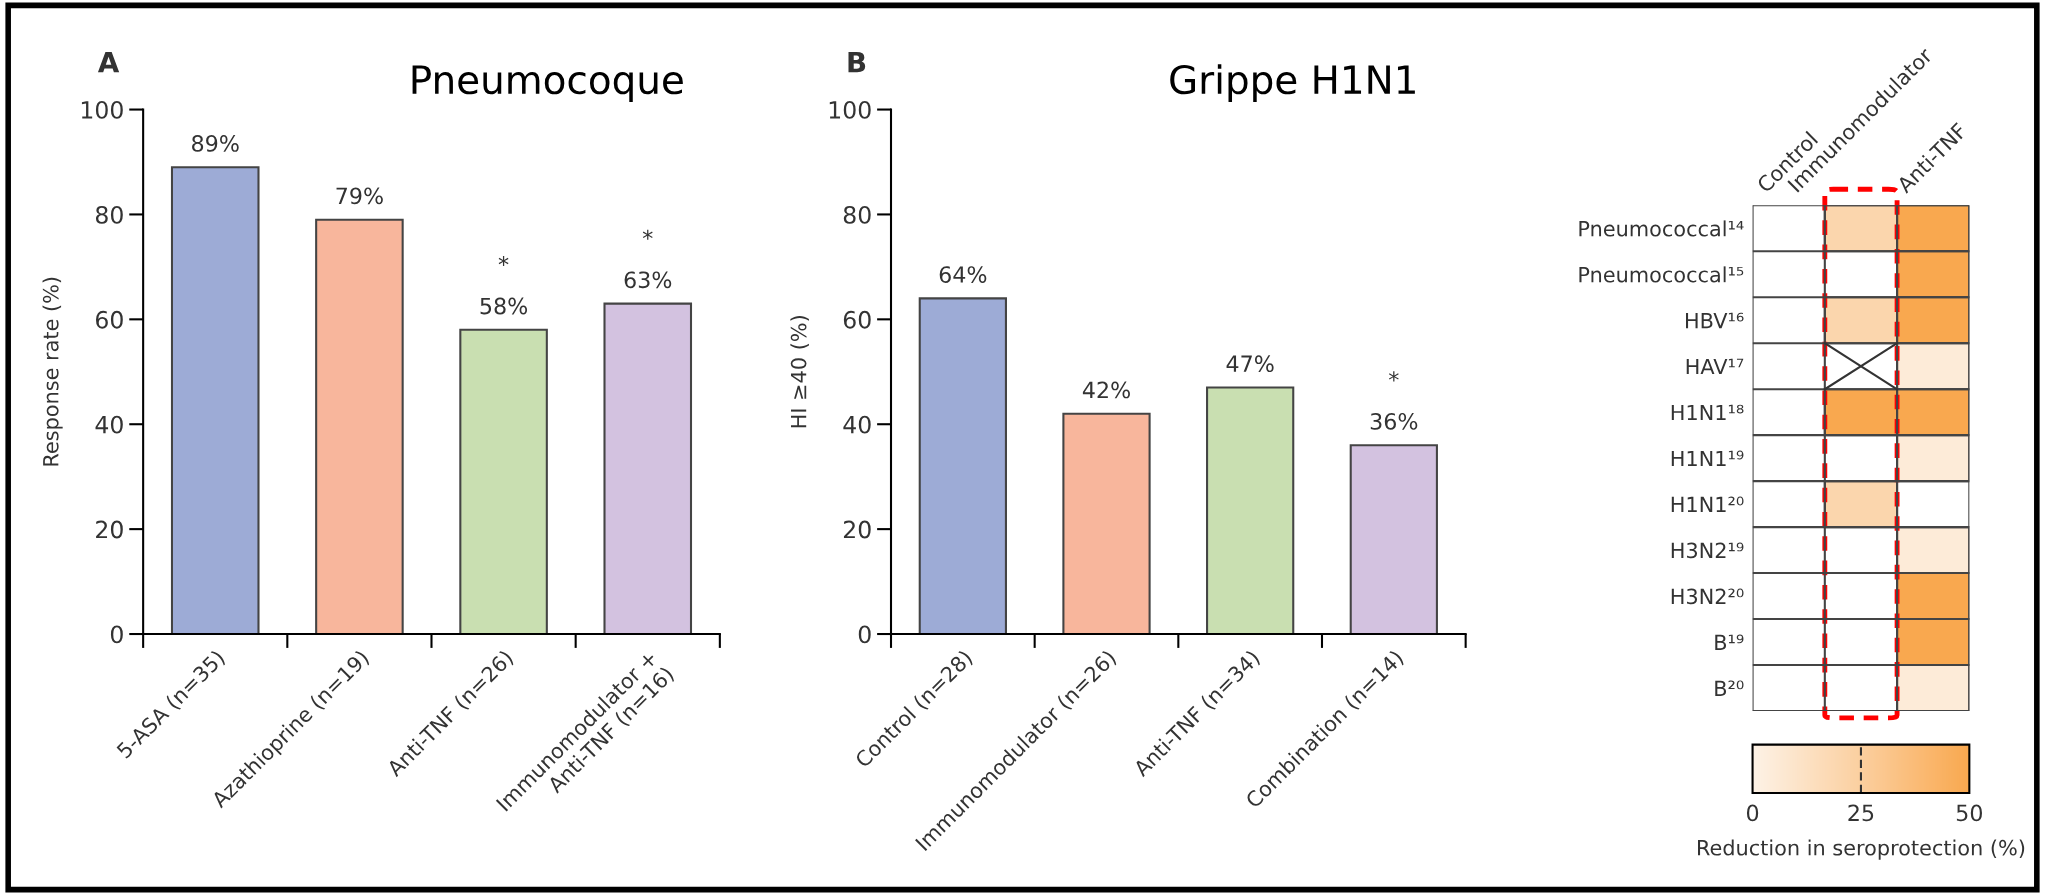  What do you see at coordinates (1292, 83) in the screenshot?
I see `chart-title: Grippe H1N1` at bounding box center [1292, 83].